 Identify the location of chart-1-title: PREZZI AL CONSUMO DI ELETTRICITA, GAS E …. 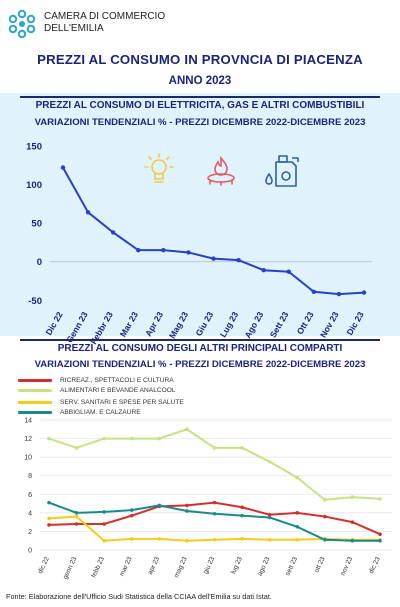
(200, 105).